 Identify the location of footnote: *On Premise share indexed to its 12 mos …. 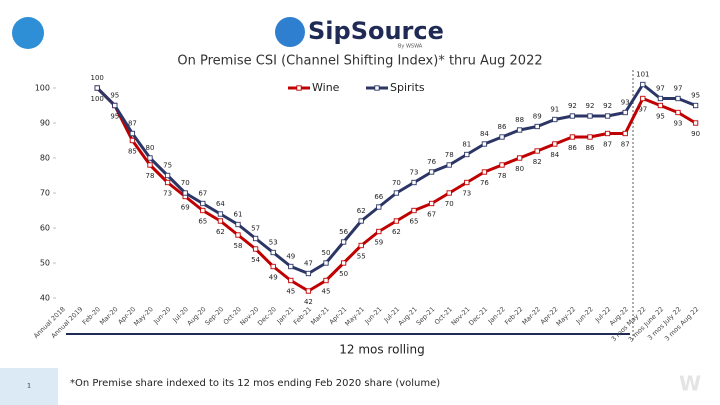
(255, 383).